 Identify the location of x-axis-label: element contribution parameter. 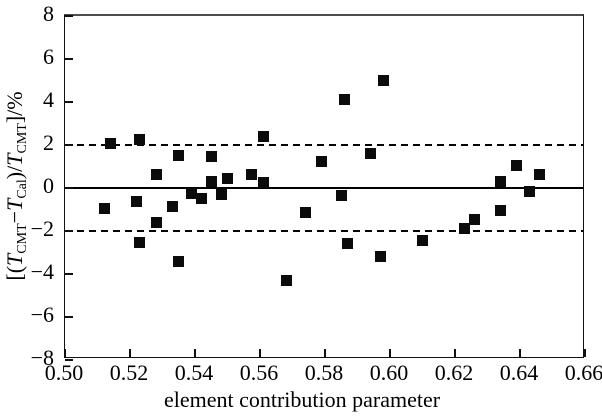
(302, 399).